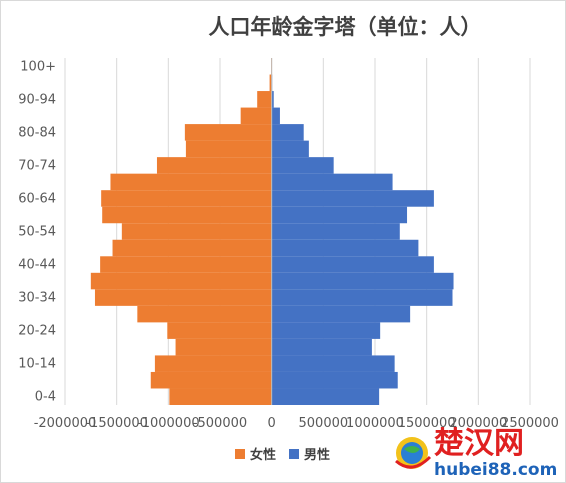  I want to click on x-tick-label: -500000, so click(220, 423).